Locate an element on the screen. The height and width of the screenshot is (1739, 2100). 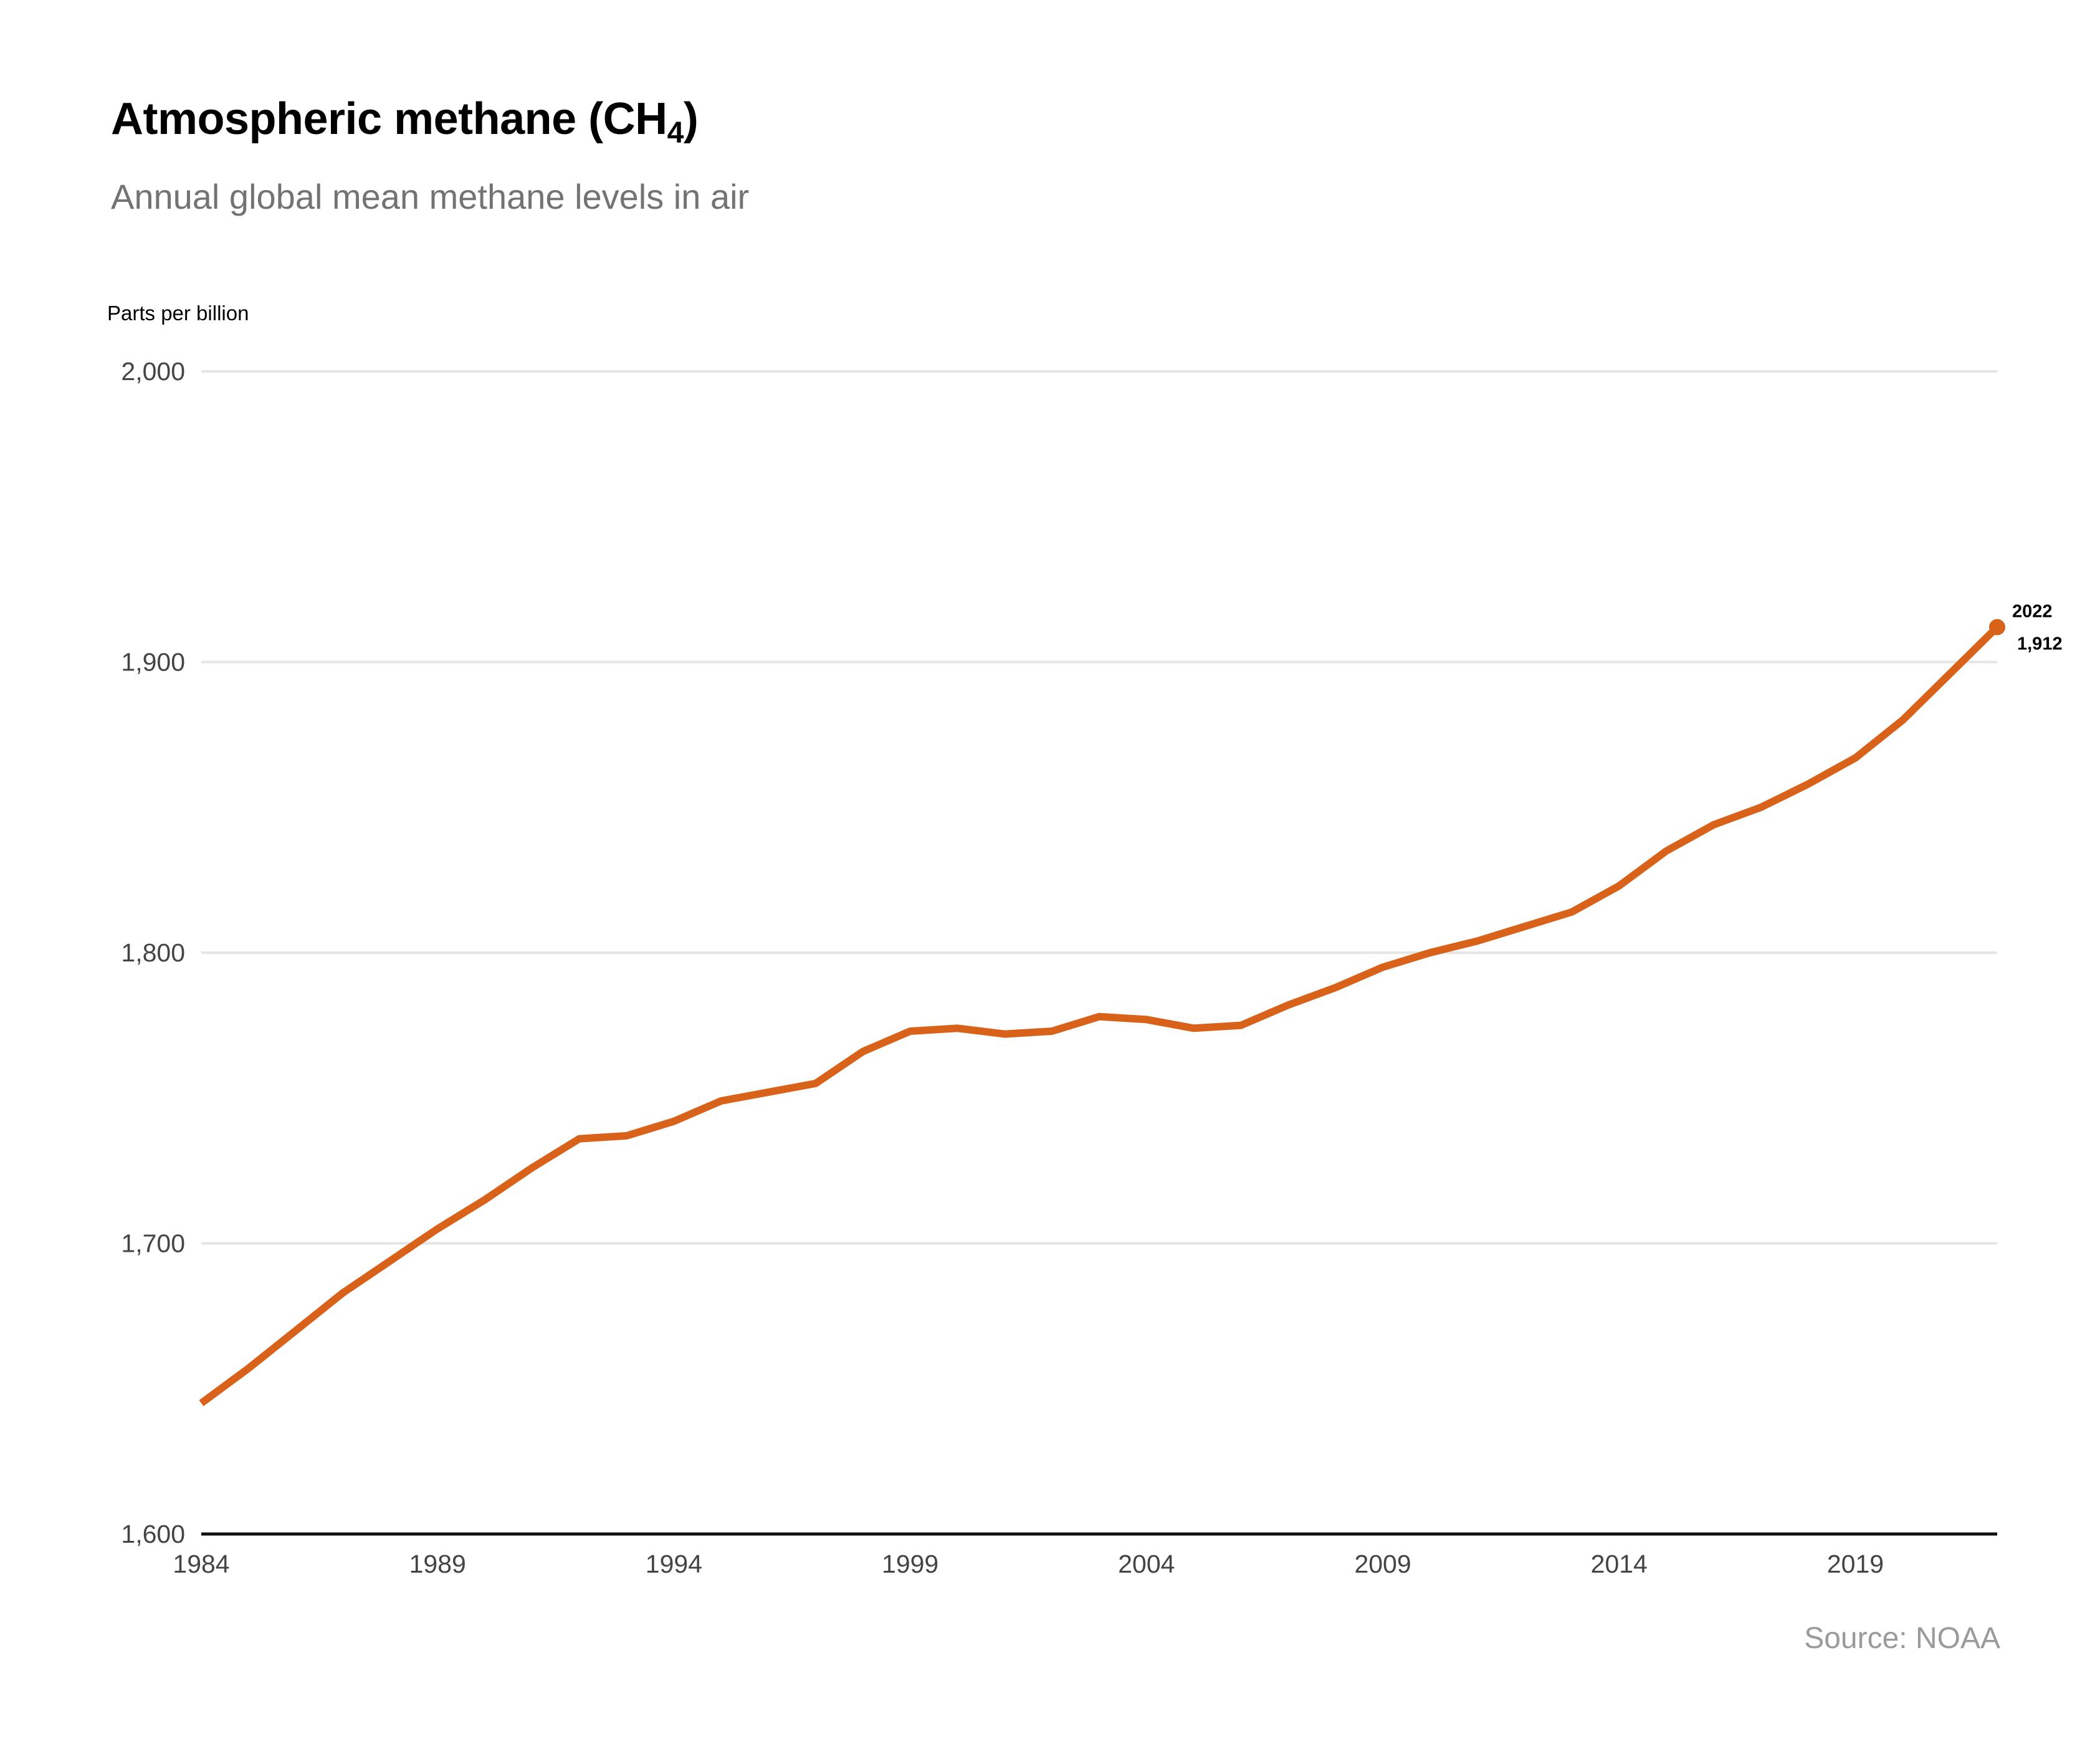
x-tick-label: 1989 is located at coordinates (437, 1564).